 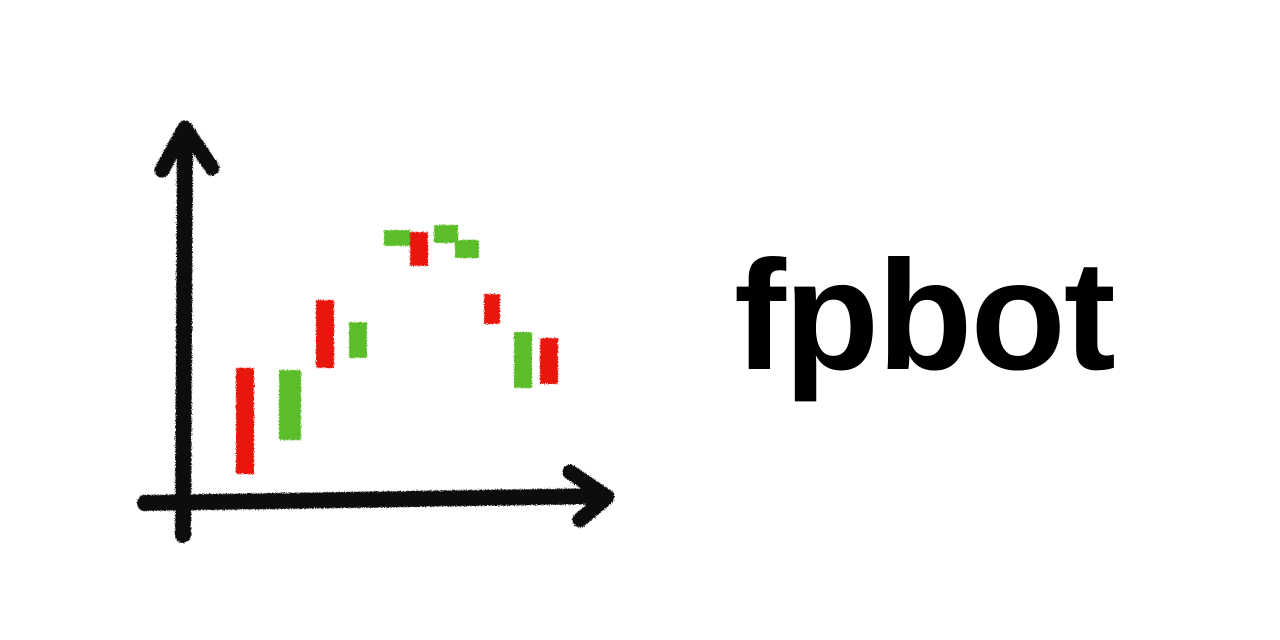 I want to click on y-axis-line, so click(x=184, y=333).